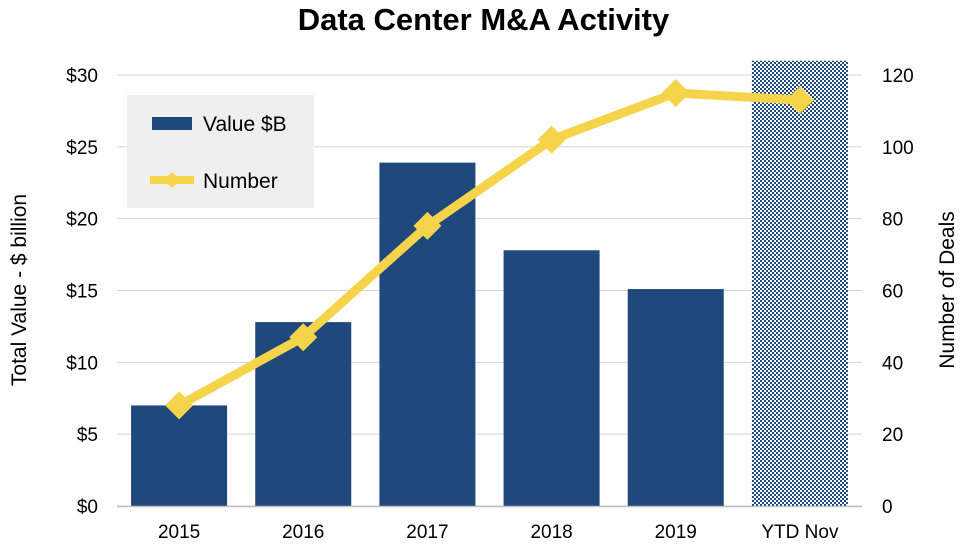  Describe the element at coordinates (303, 532) in the screenshot. I see `x-tick-label: 2016` at that location.